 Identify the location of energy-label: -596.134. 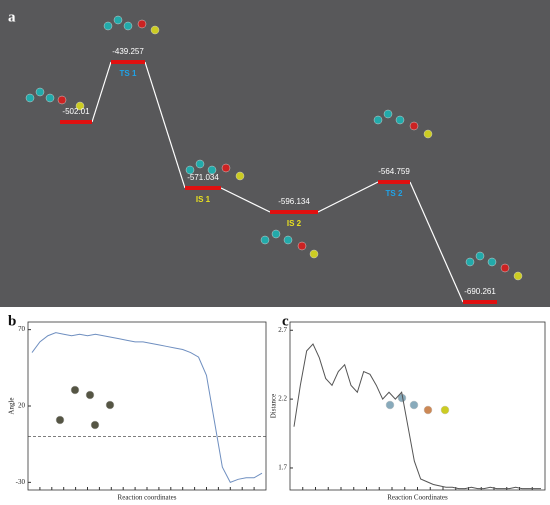
(294, 201).